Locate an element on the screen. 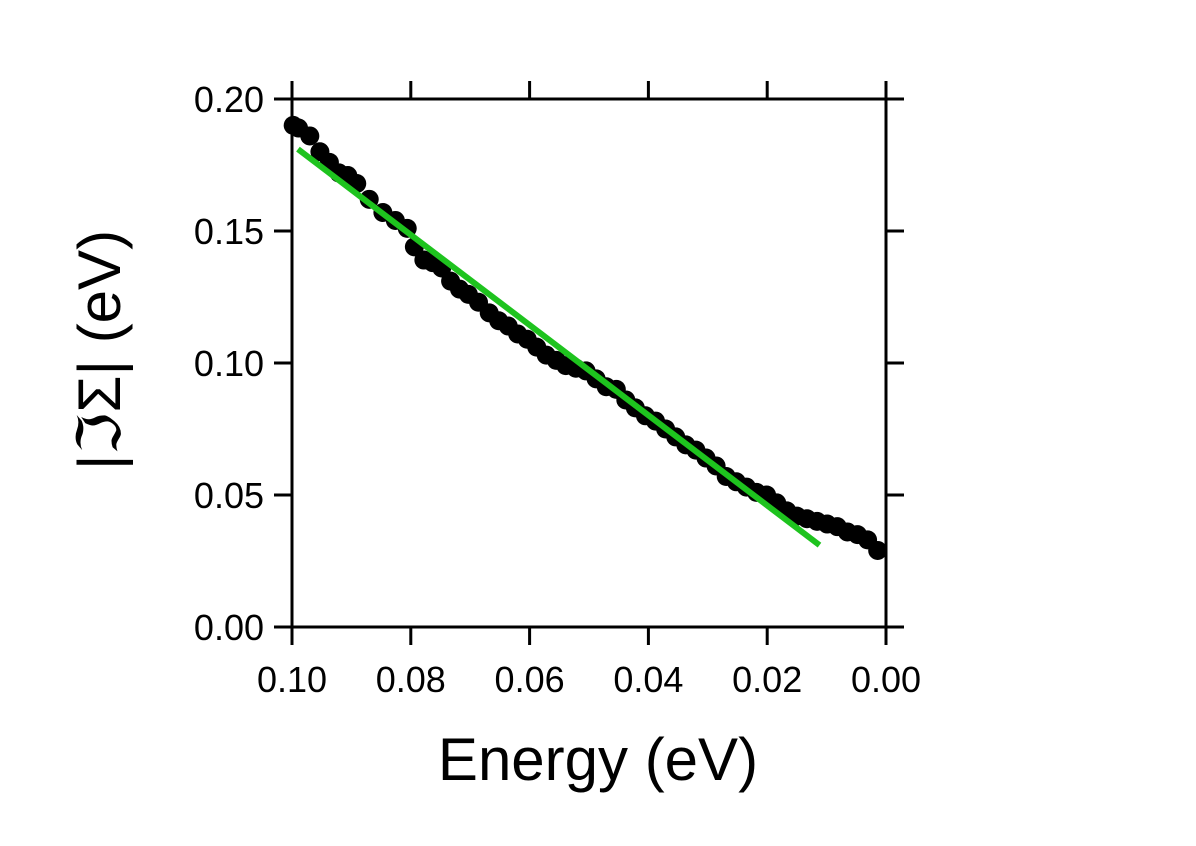  x-tick-label: 0.08 is located at coordinates (411, 679).